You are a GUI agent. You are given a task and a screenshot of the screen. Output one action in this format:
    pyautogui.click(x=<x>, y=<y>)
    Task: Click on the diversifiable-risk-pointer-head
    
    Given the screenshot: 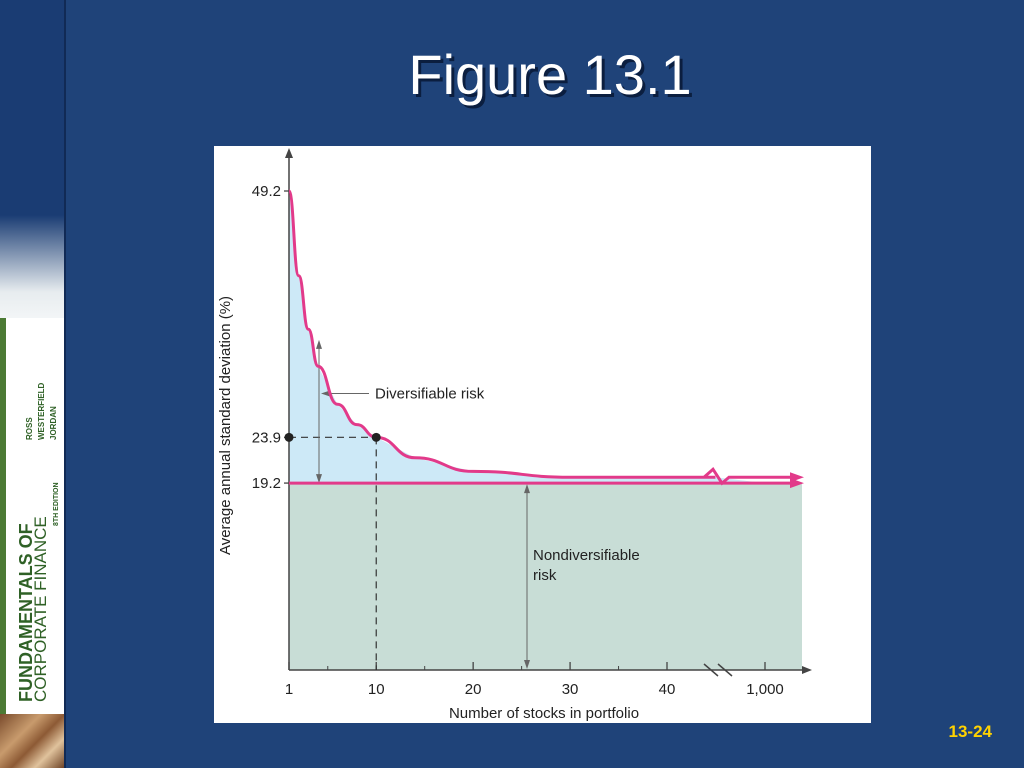 What is the action you would take?
    pyautogui.click(x=325, y=393)
    